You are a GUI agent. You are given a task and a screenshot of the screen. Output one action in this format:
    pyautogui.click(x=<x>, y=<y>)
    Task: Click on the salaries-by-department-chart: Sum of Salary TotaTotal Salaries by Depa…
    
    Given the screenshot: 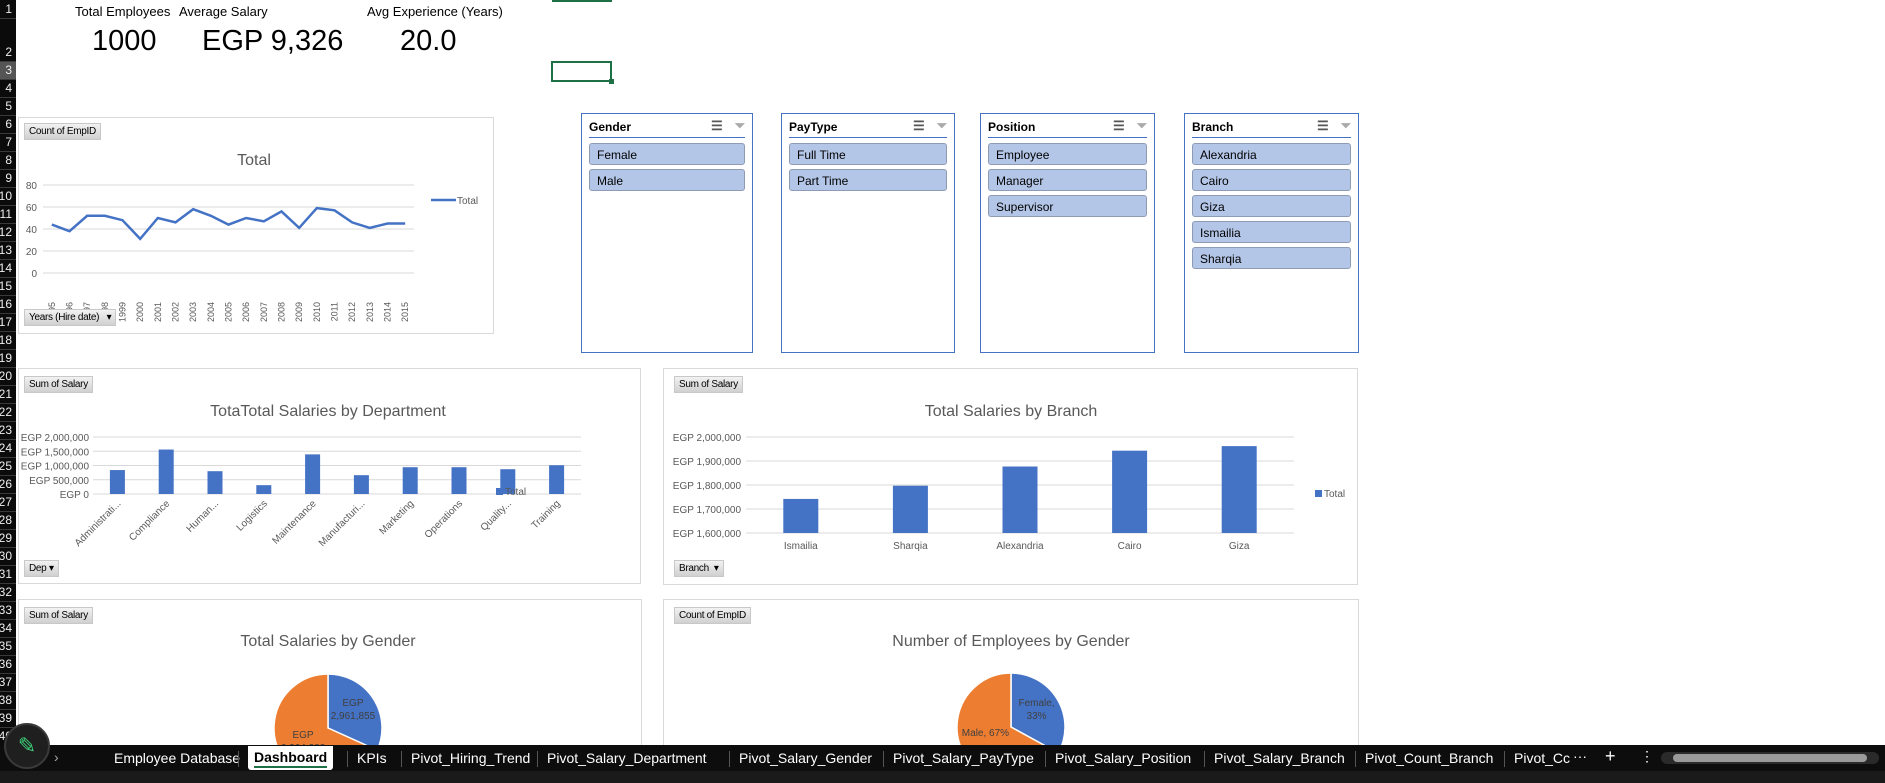 What is the action you would take?
    pyautogui.click(x=329, y=476)
    